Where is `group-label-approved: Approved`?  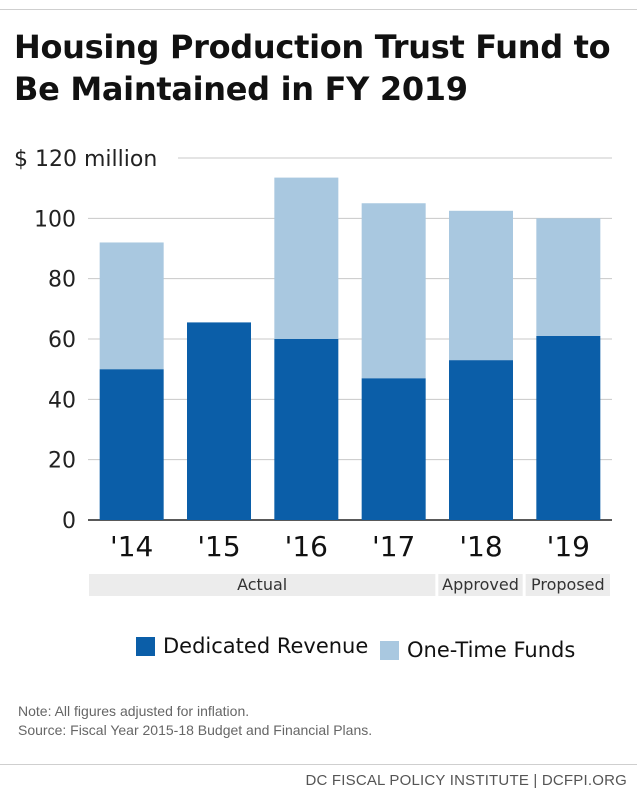 group-label-approved: Approved is located at coordinates (480, 584).